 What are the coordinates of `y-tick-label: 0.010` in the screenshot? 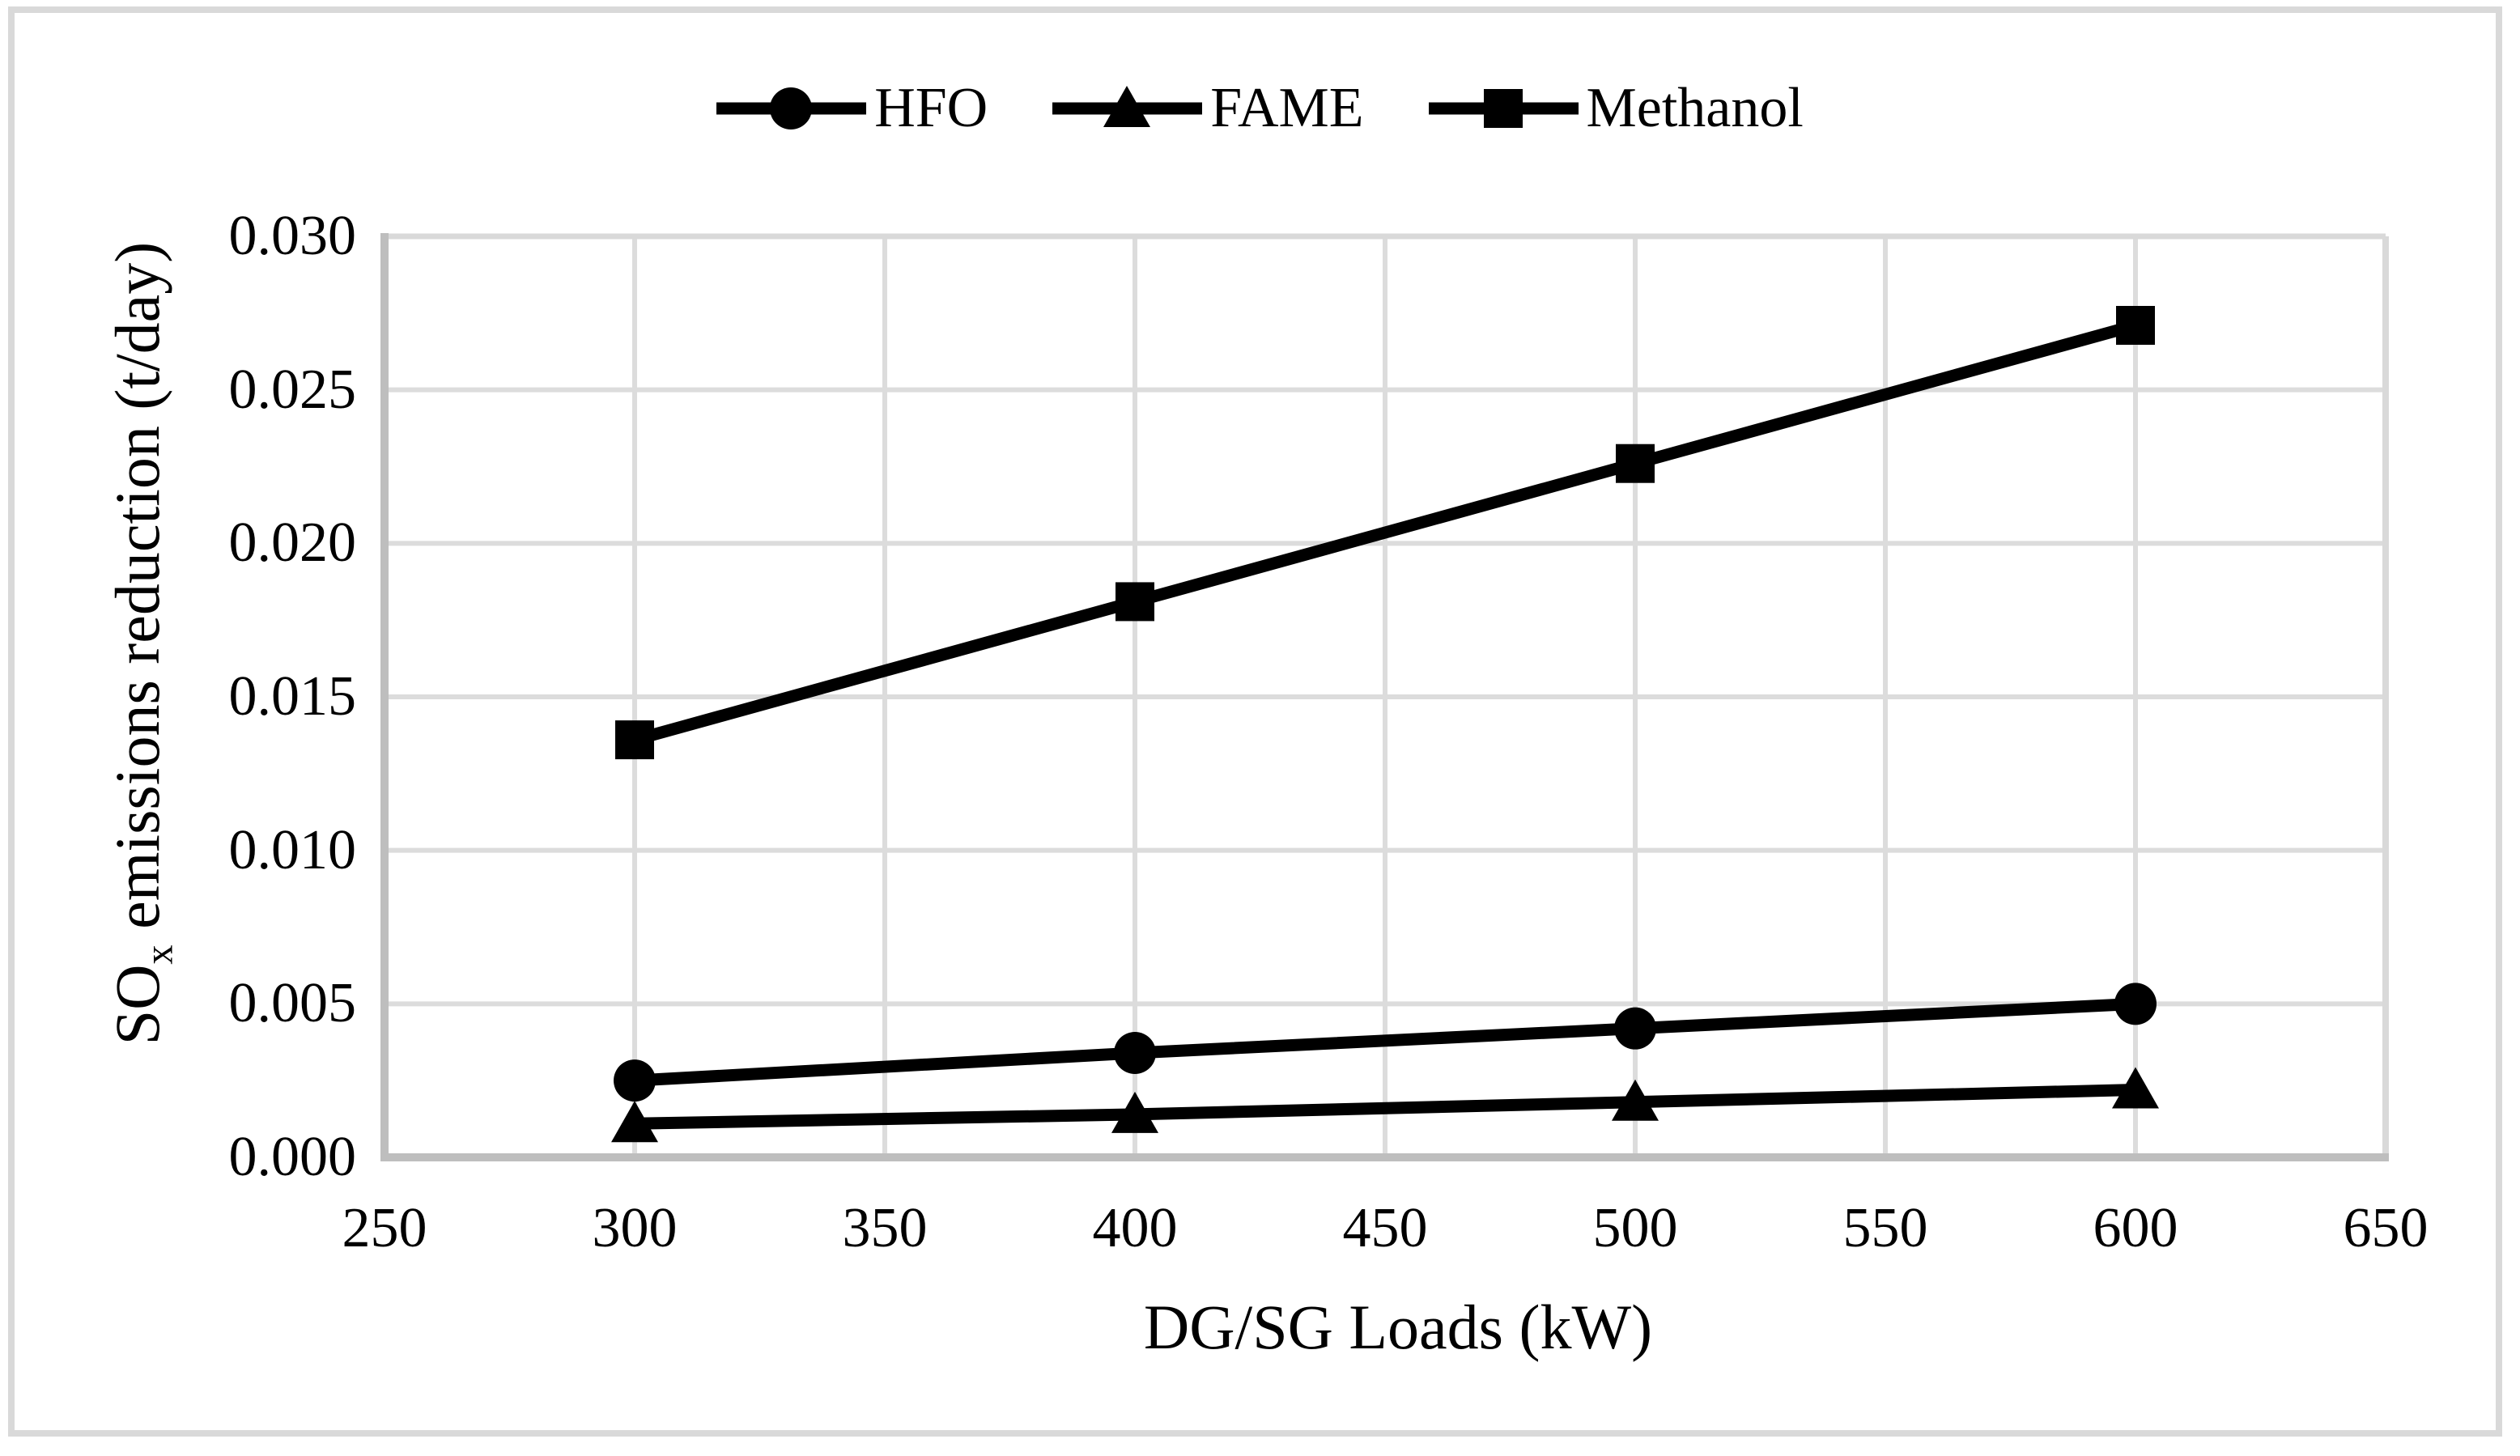 It's located at (292, 849).